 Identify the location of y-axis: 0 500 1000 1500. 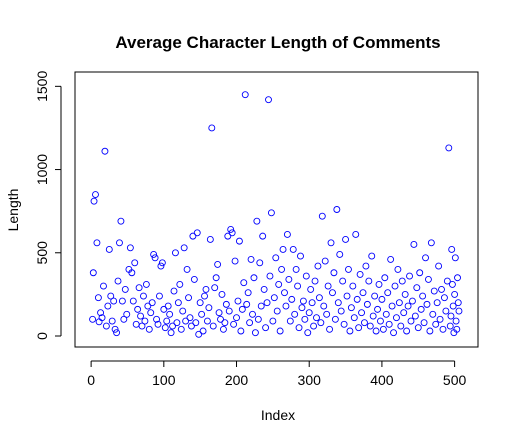
(48, 205).